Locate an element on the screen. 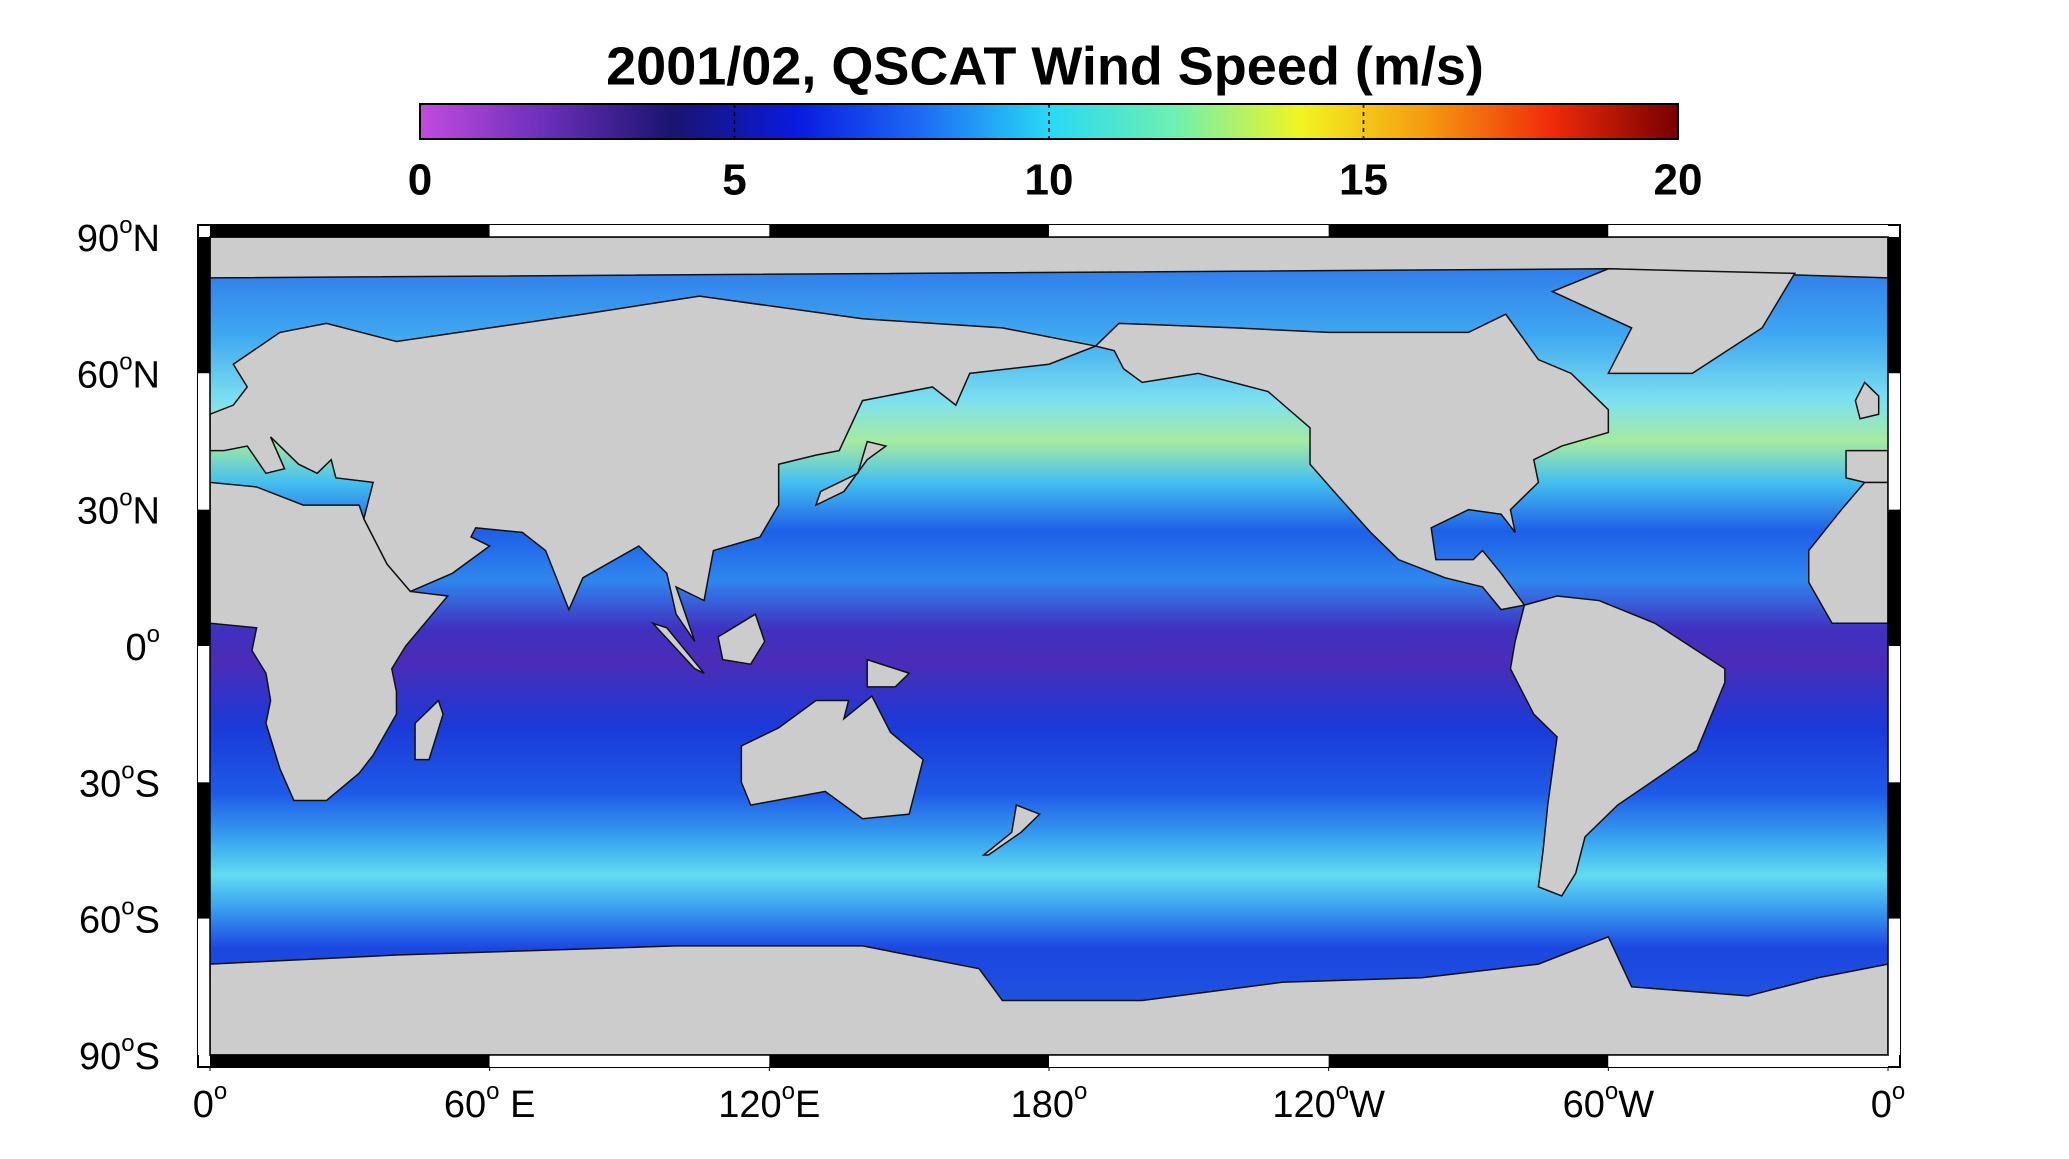 The height and width of the screenshot is (1159, 2069). lat-label: 60oN is located at coordinates (118, 373).